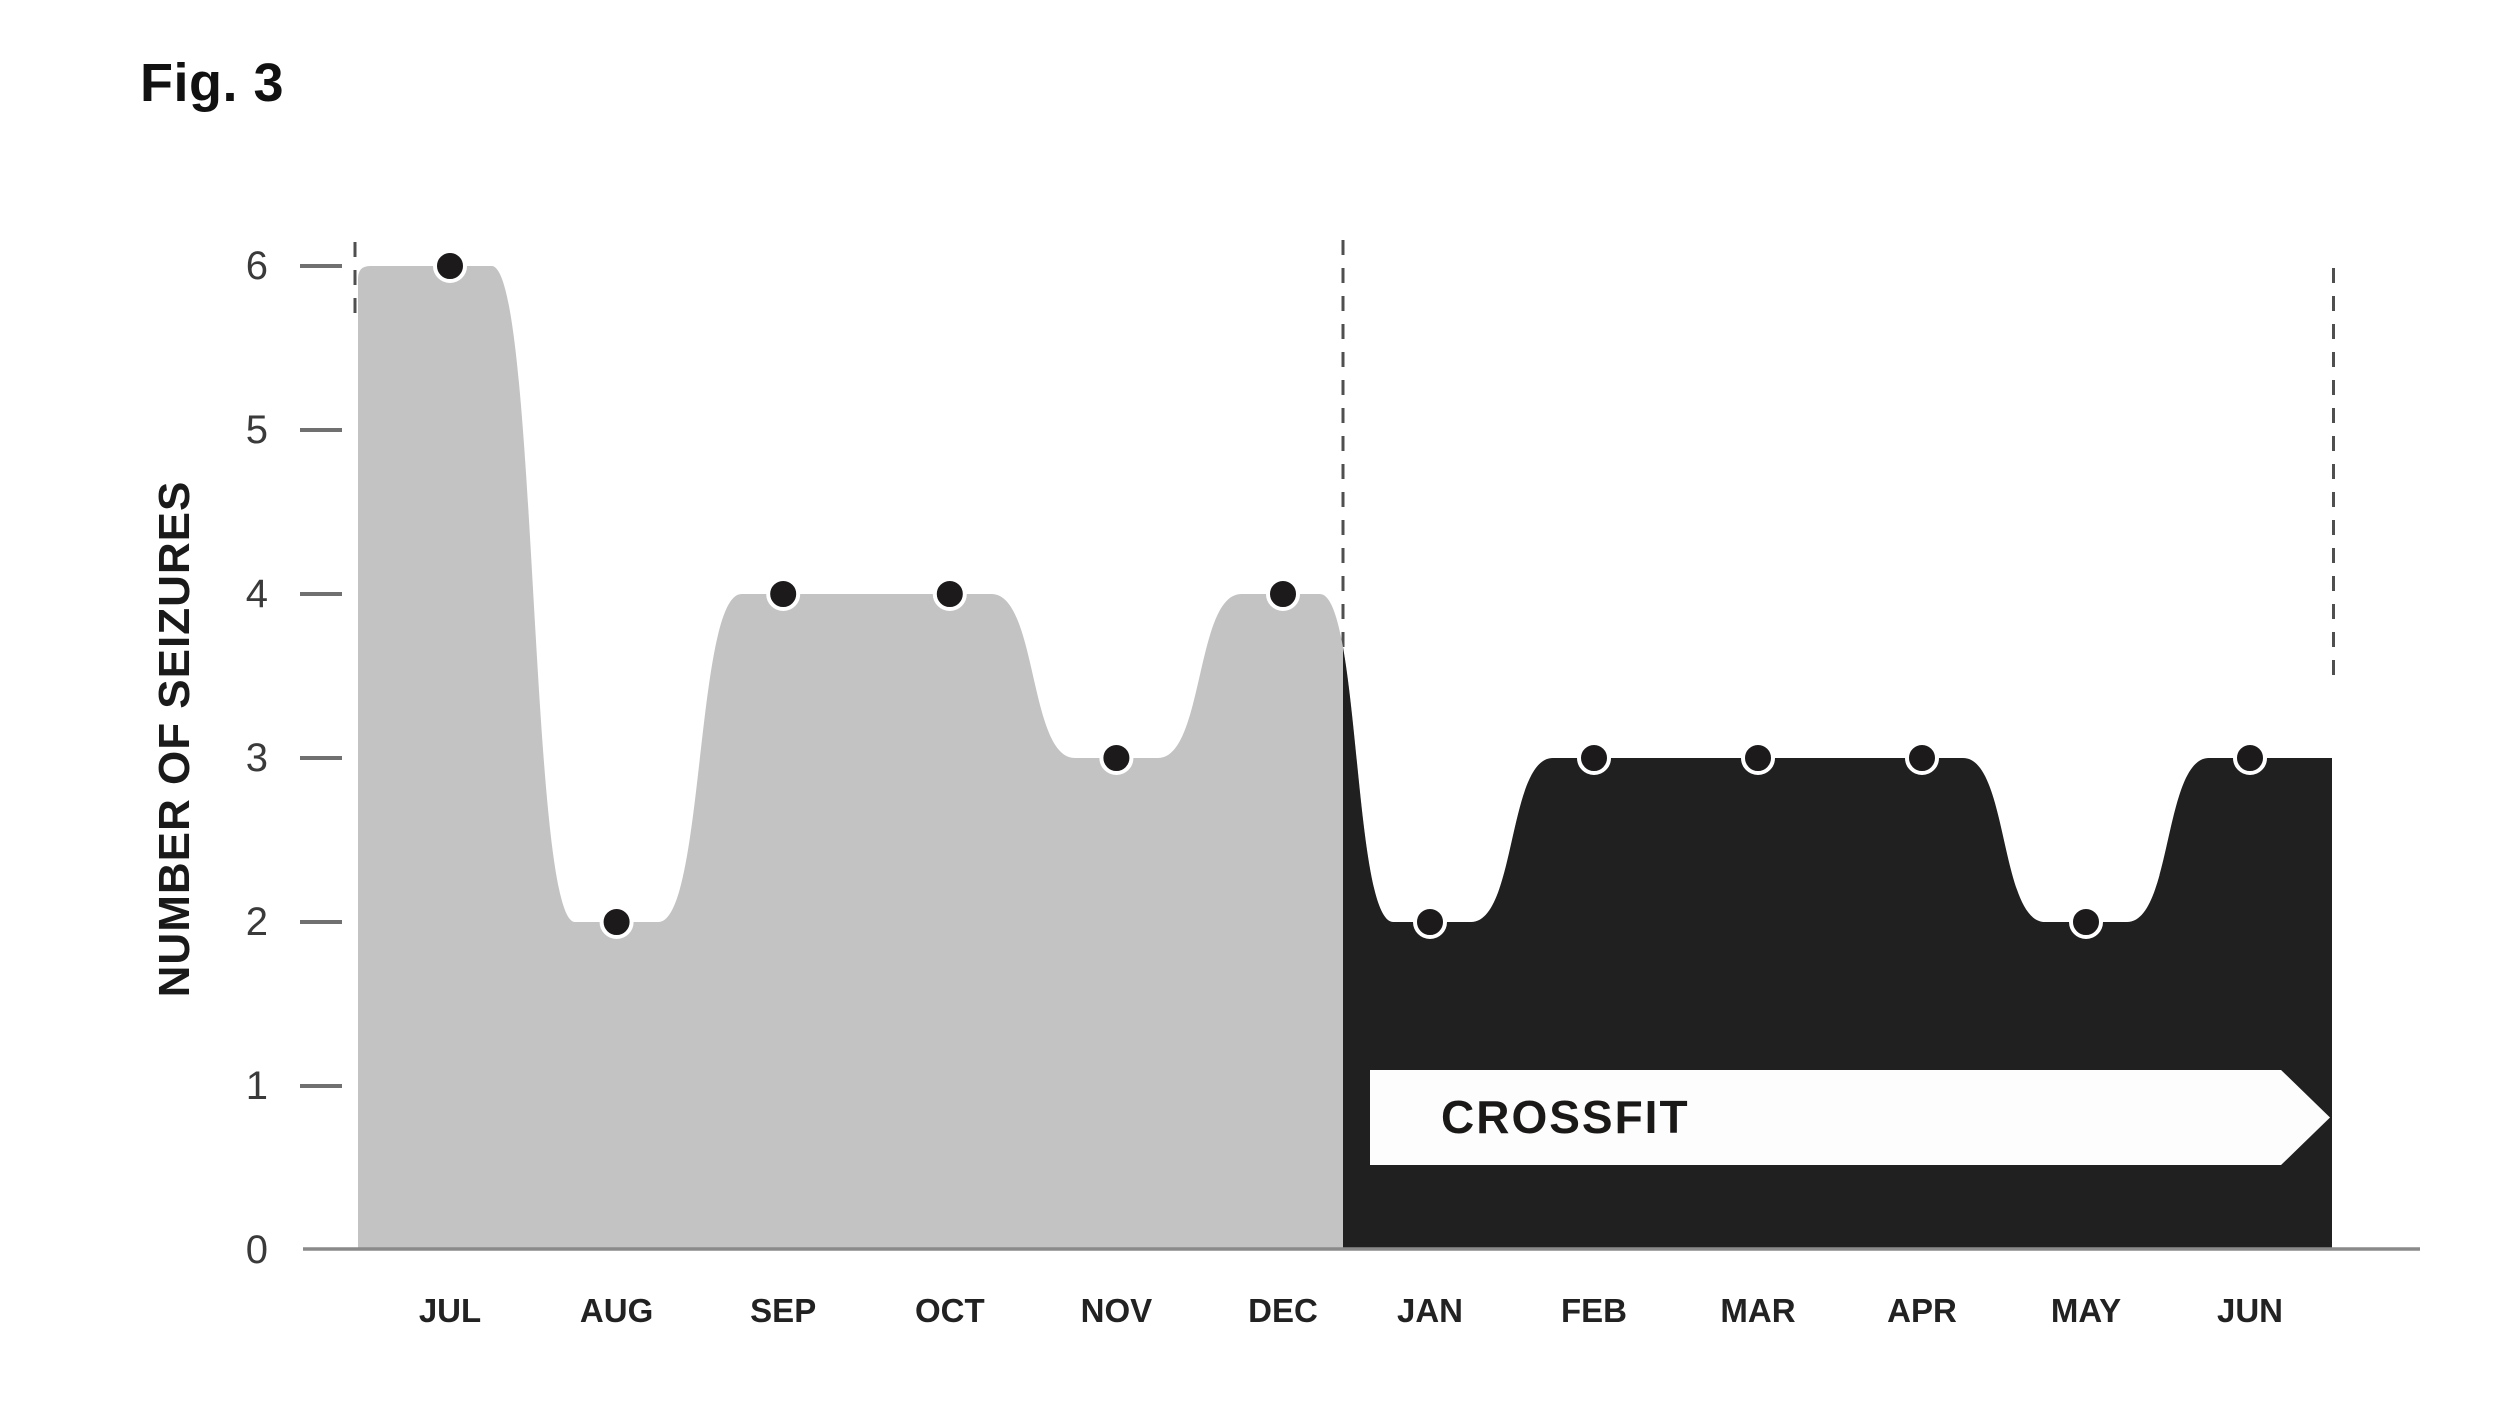 This screenshot has width=2500, height=1406. Describe the element at coordinates (294, 758) in the screenshot. I see `y-axis-ticks: 0 1 2 3 4 5 6` at that location.